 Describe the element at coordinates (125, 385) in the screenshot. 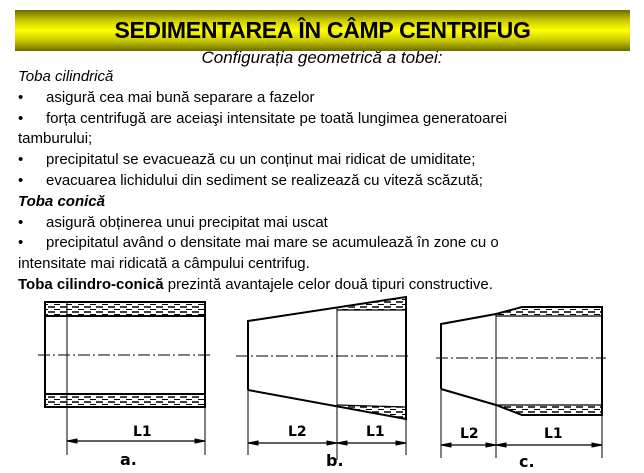

I see `diagram-cylindrical: L1 a.` at that location.